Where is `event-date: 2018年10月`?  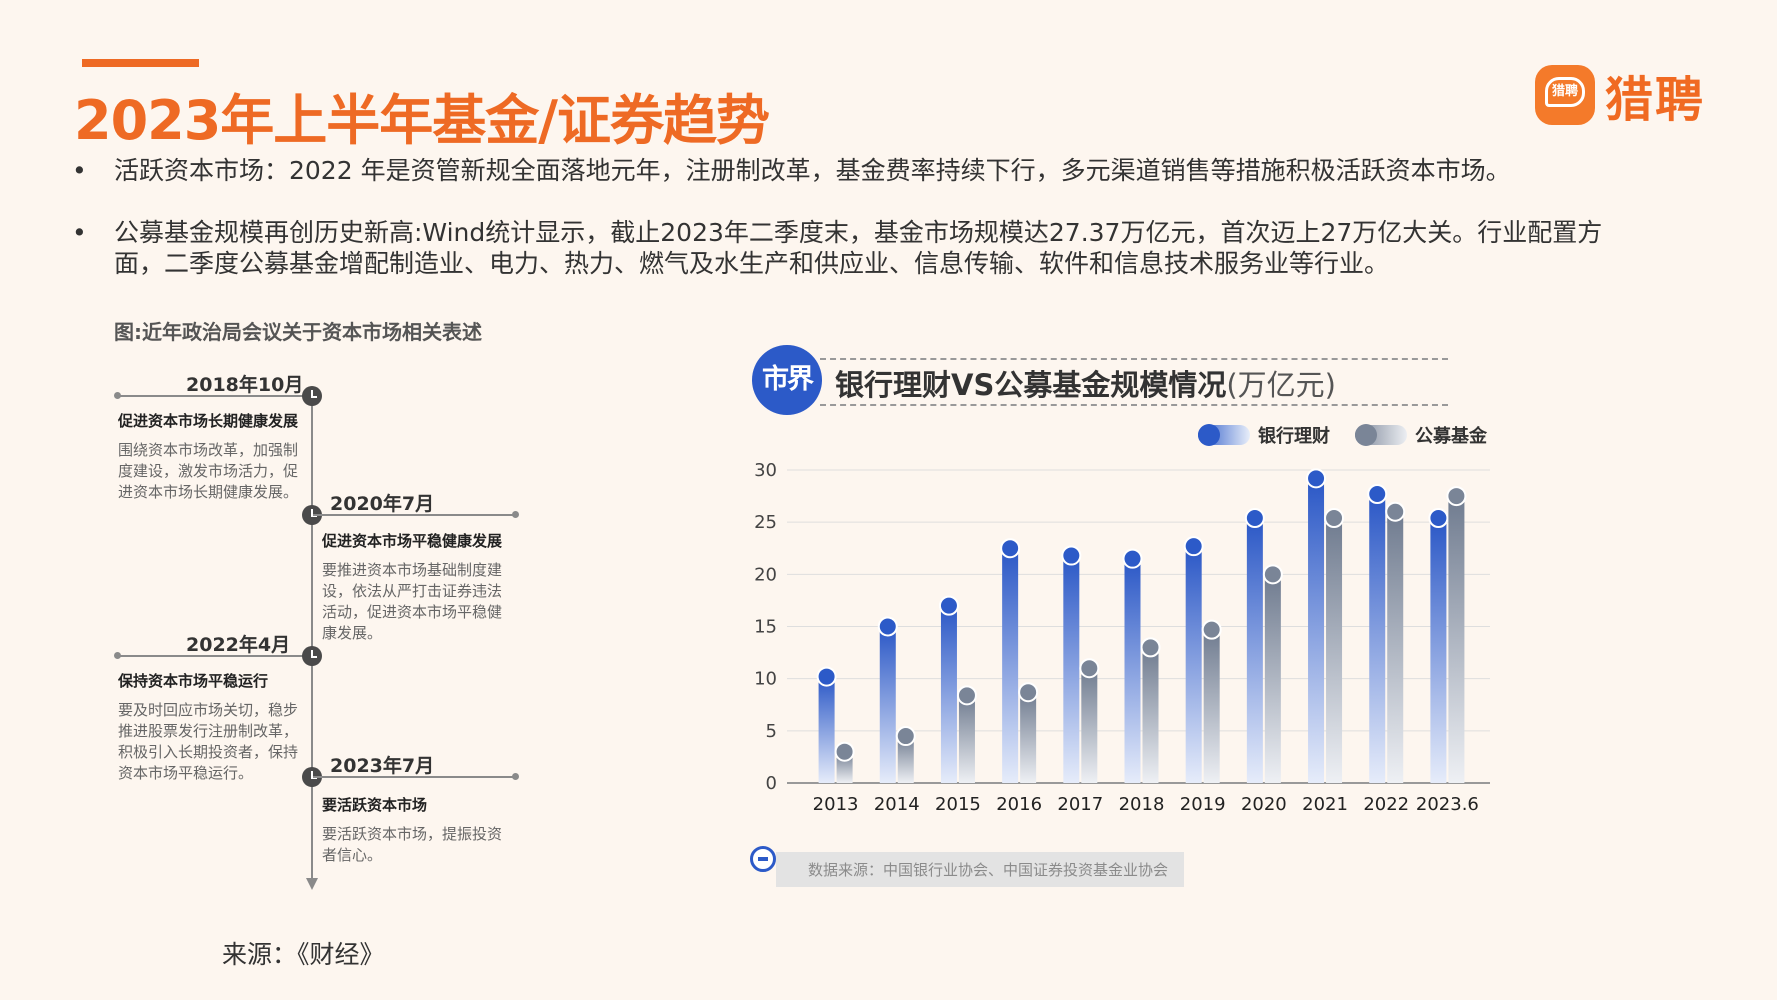
event-date: 2018年10月 is located at coordinates (245, 385).